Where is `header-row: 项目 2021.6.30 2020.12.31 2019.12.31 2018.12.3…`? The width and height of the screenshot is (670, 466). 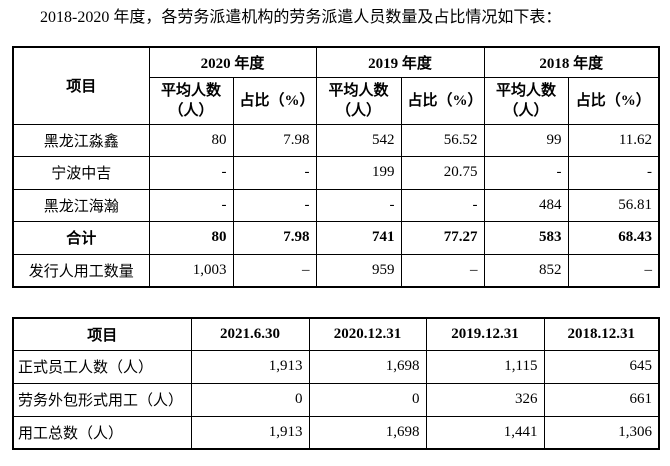 header-row: 项目 2021.6.30 2020.12.31 2019.12.31 2018.12.3… is located at coordinates (336, 334).